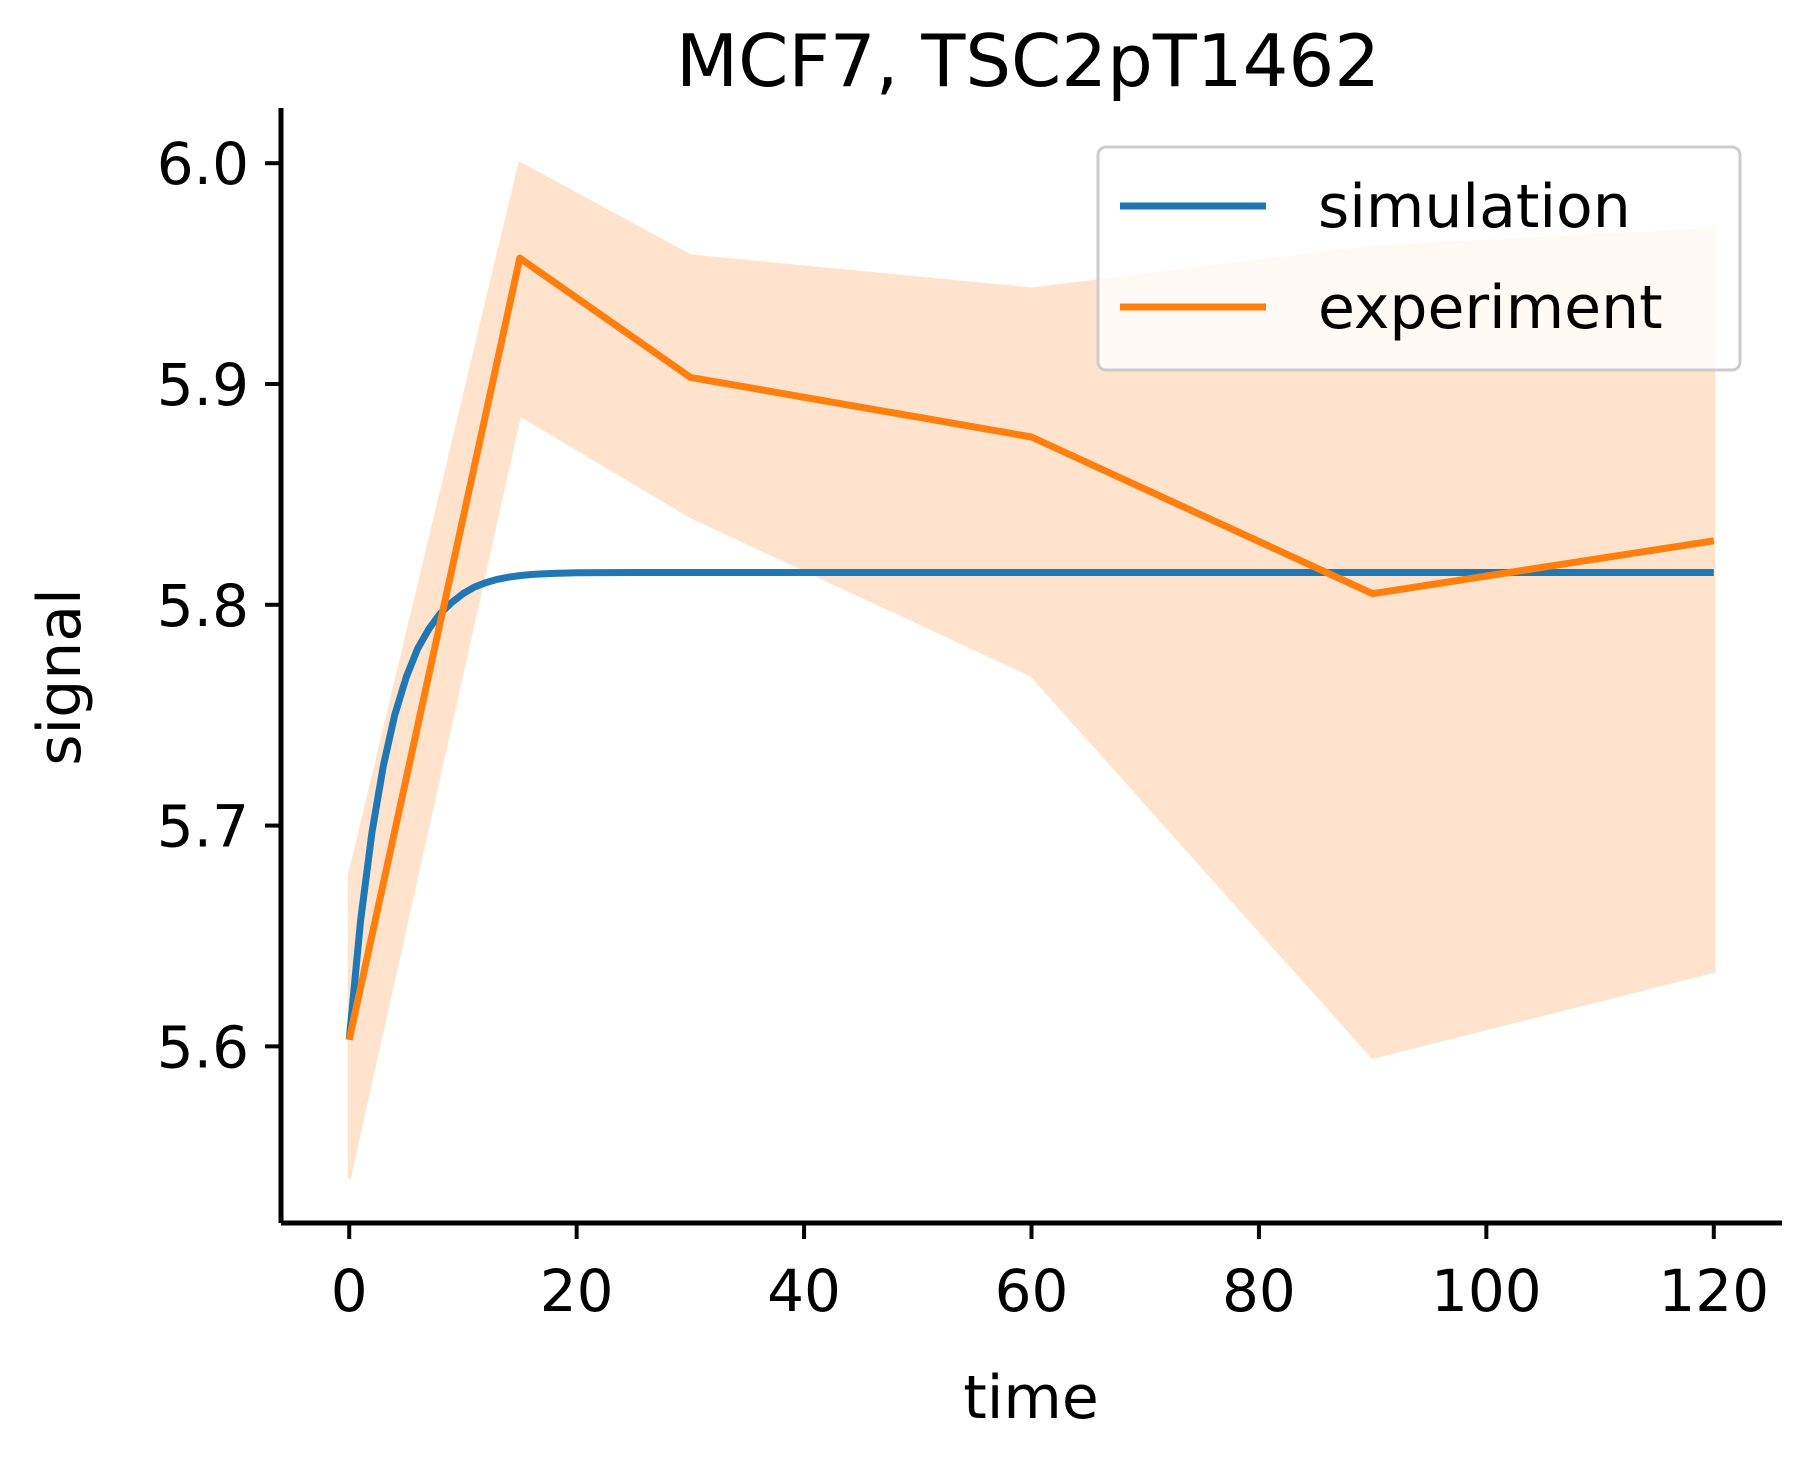  Describe the element at coordinates (1032, 1291) in the screenshot. I see `x-tick-label: 60` at that location.